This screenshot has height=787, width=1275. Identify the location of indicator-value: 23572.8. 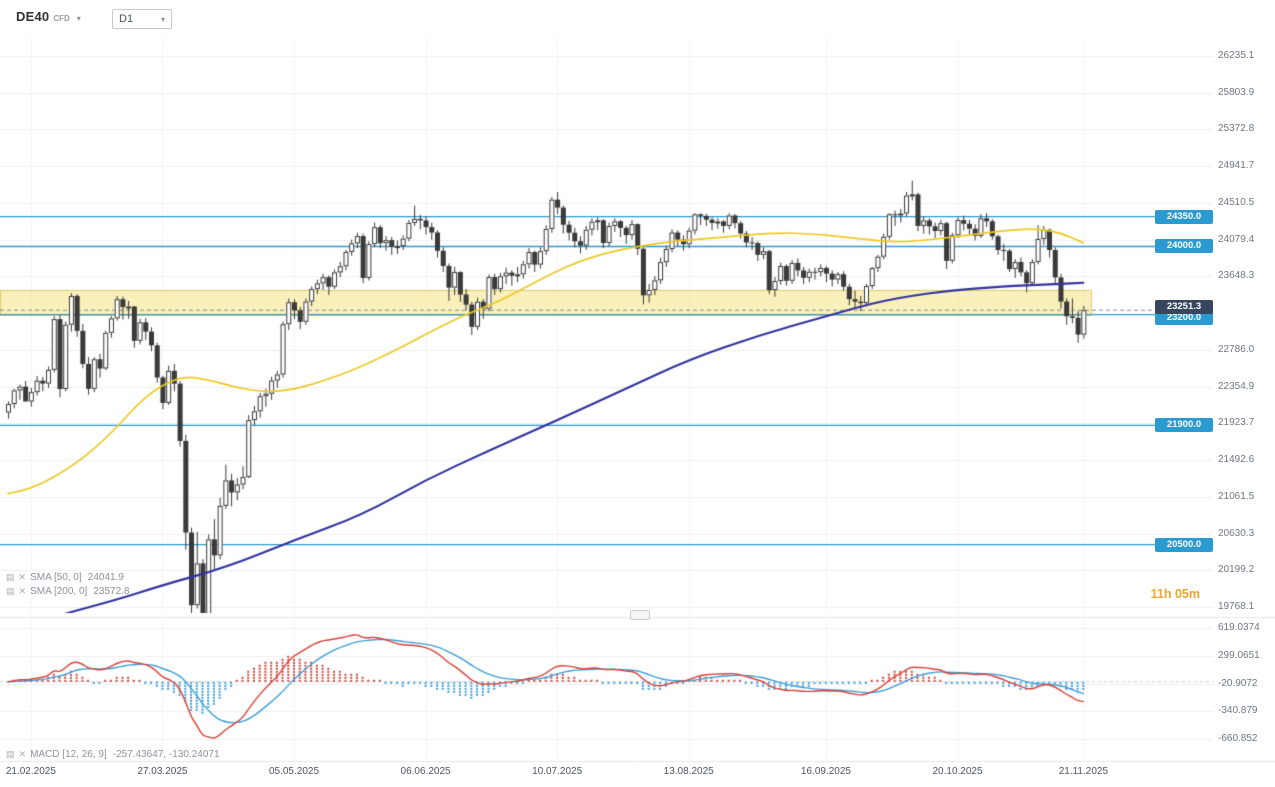
(111, 591).